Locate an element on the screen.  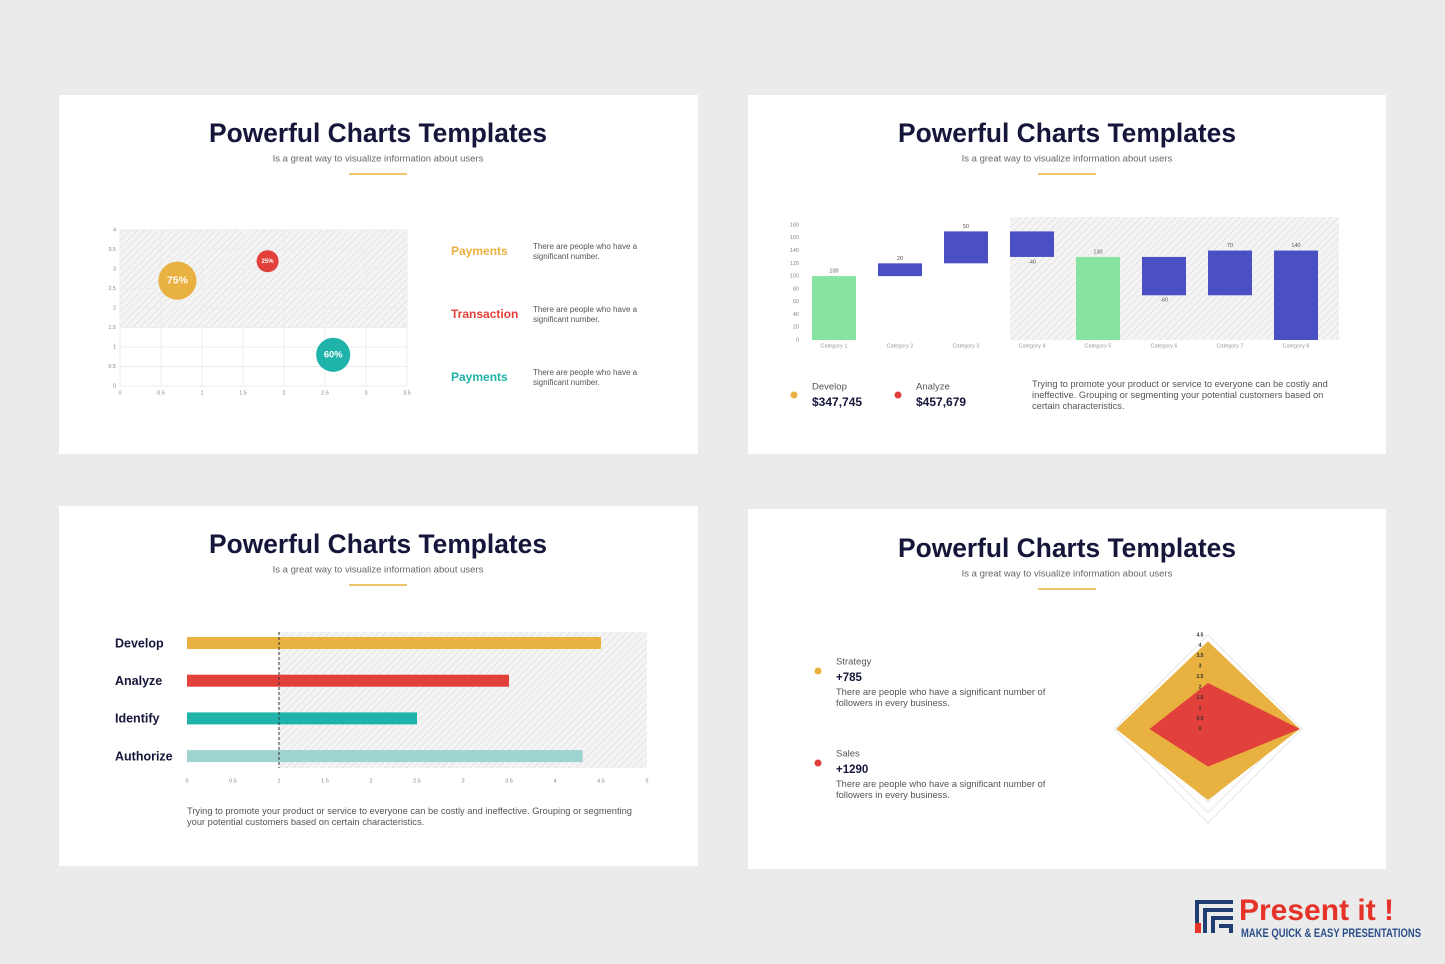
y-tick-label: 180 is located at coordinates (794, 225).